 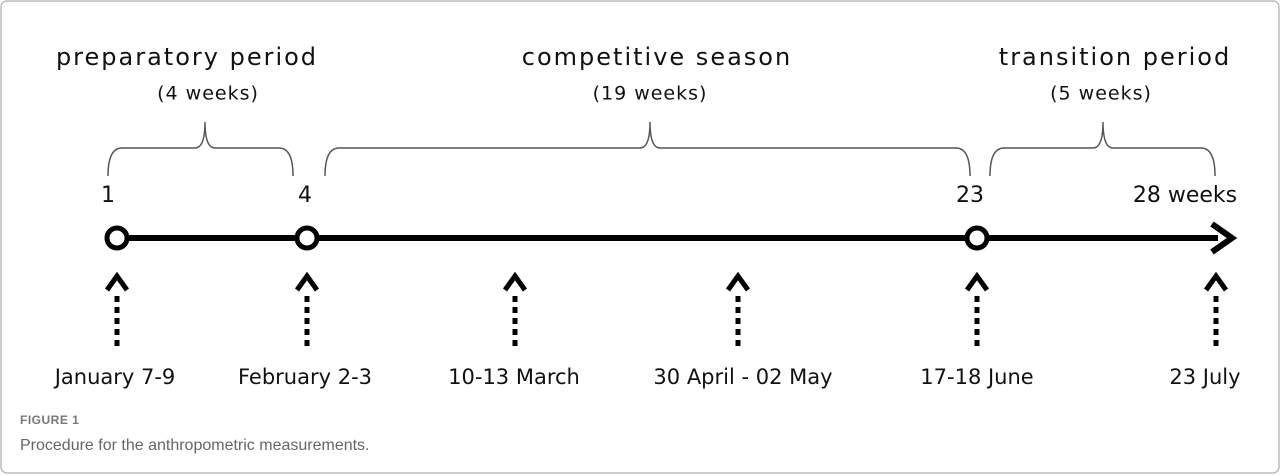 What do you see at coordinates (1224, 238) in the screenshot?
I see `timeline-arrowhead` at bounding box center [1224, 238].